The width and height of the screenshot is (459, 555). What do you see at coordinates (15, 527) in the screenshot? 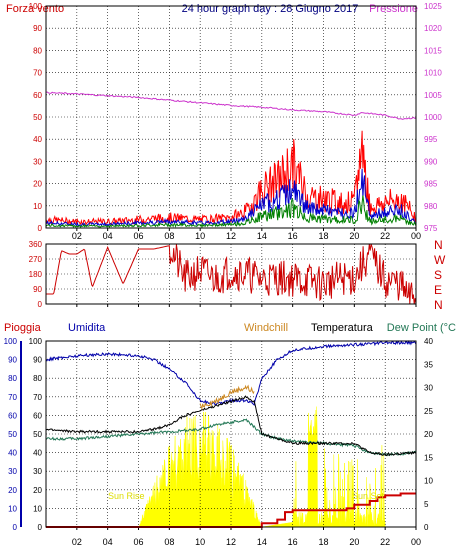
I see `humidity-tick-label: 0` at bounding box center [15, 527].